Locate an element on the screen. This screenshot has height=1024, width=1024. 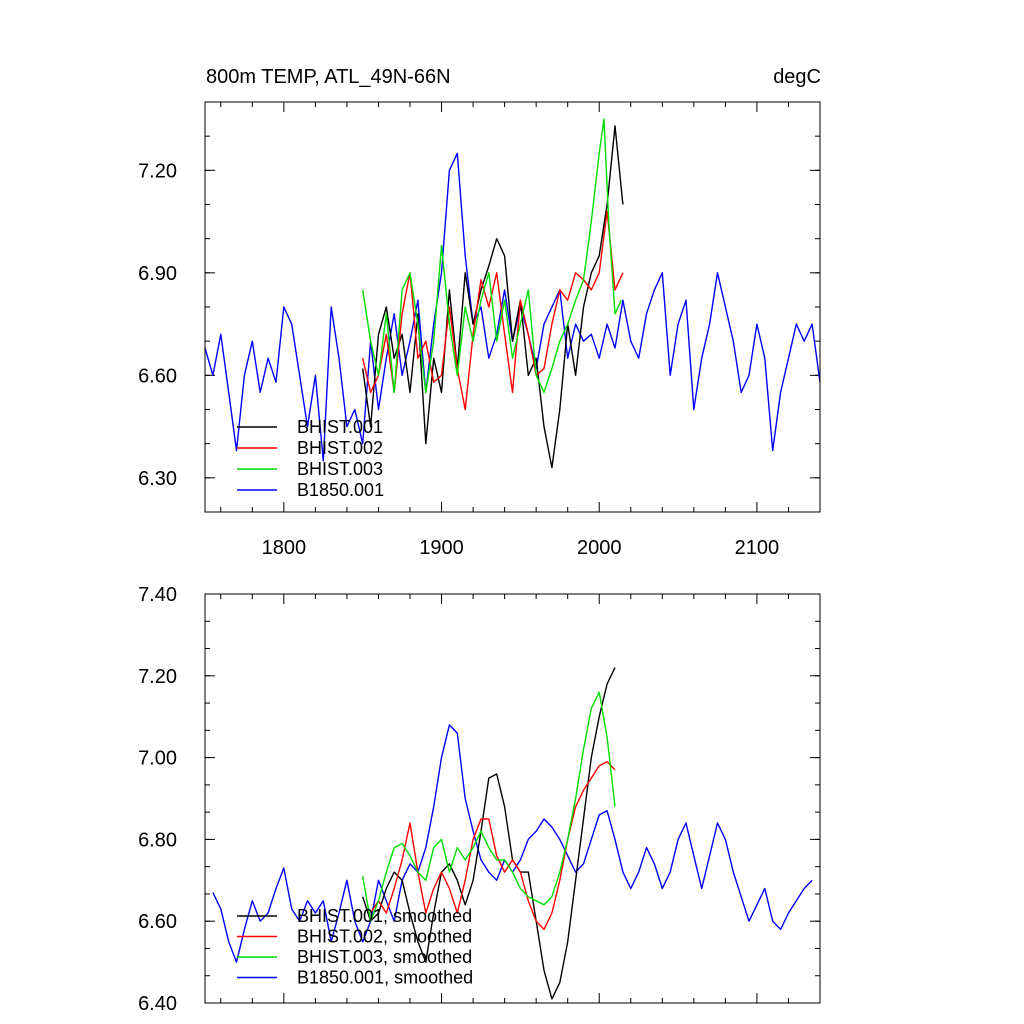
x-tick-label: 1900 is located at coordinates (441, 548).